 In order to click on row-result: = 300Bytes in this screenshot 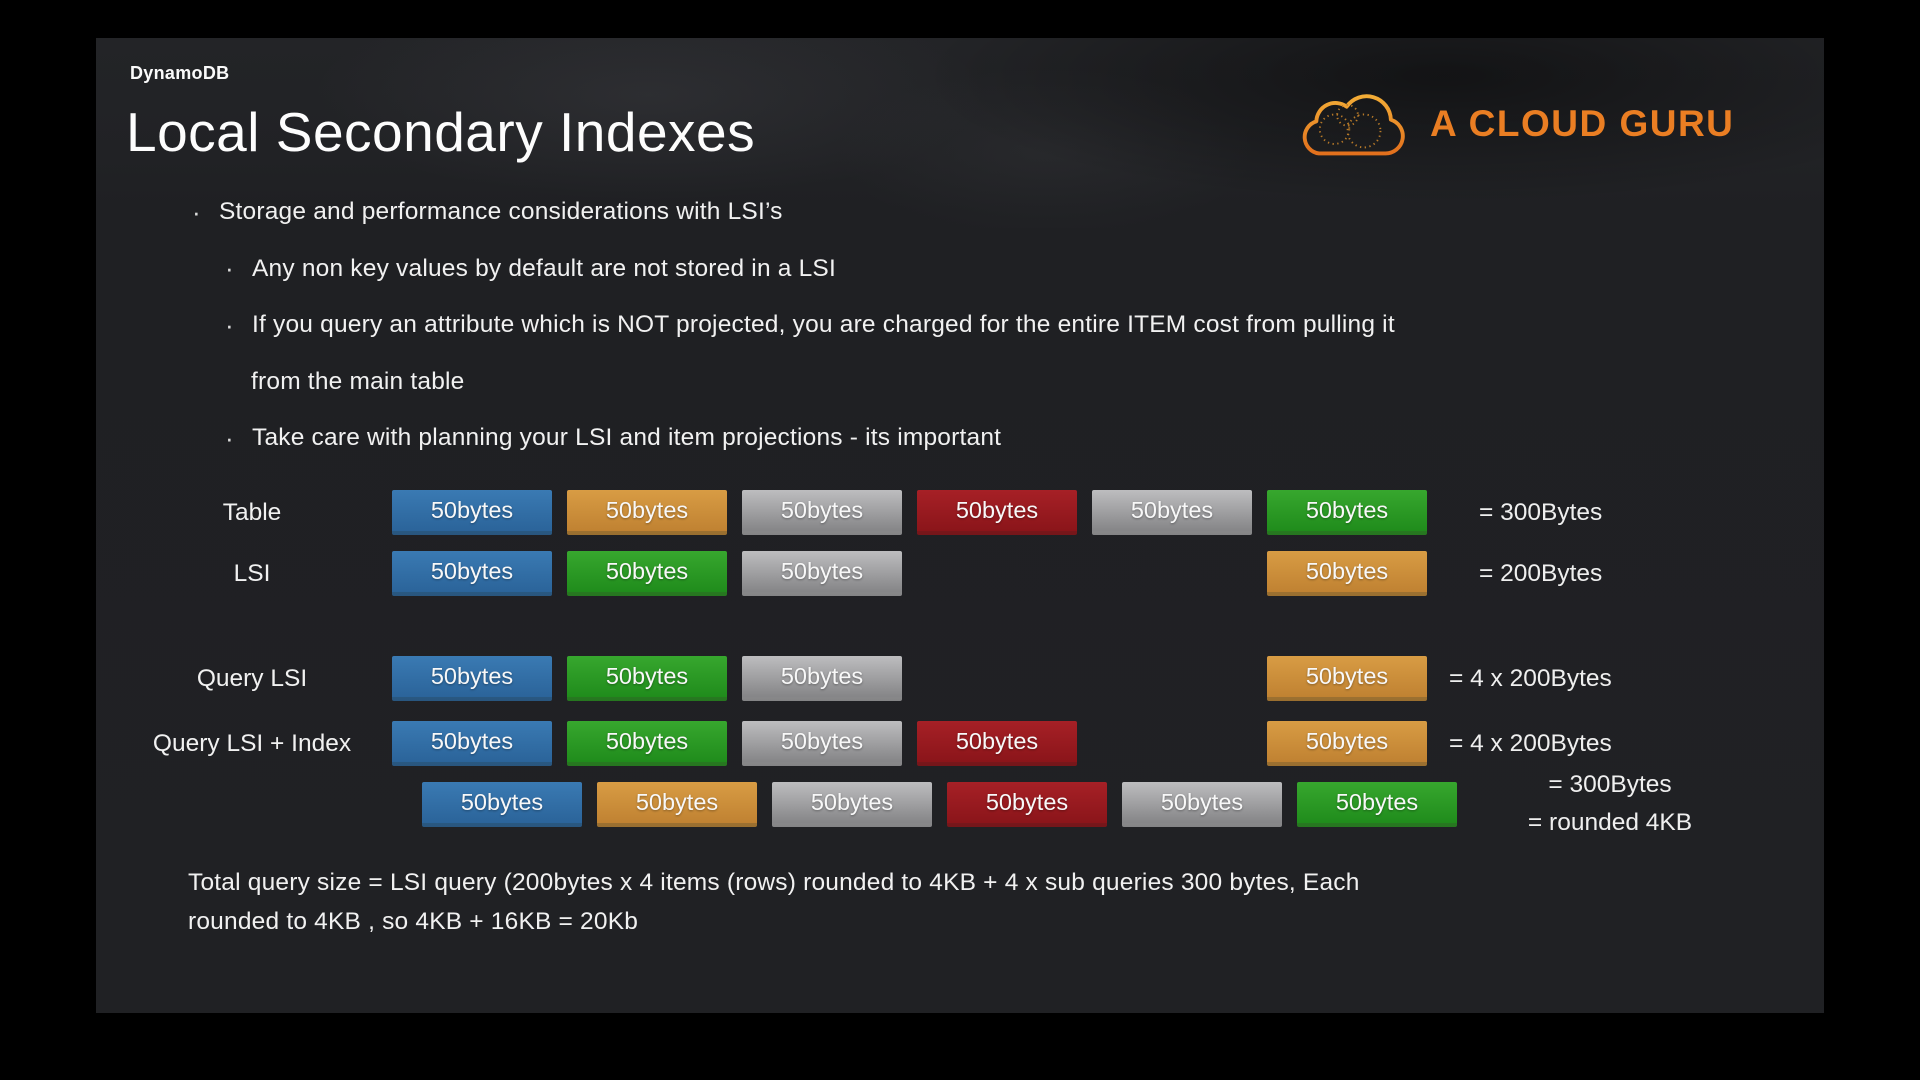, I will do `click(1541, 512)`.